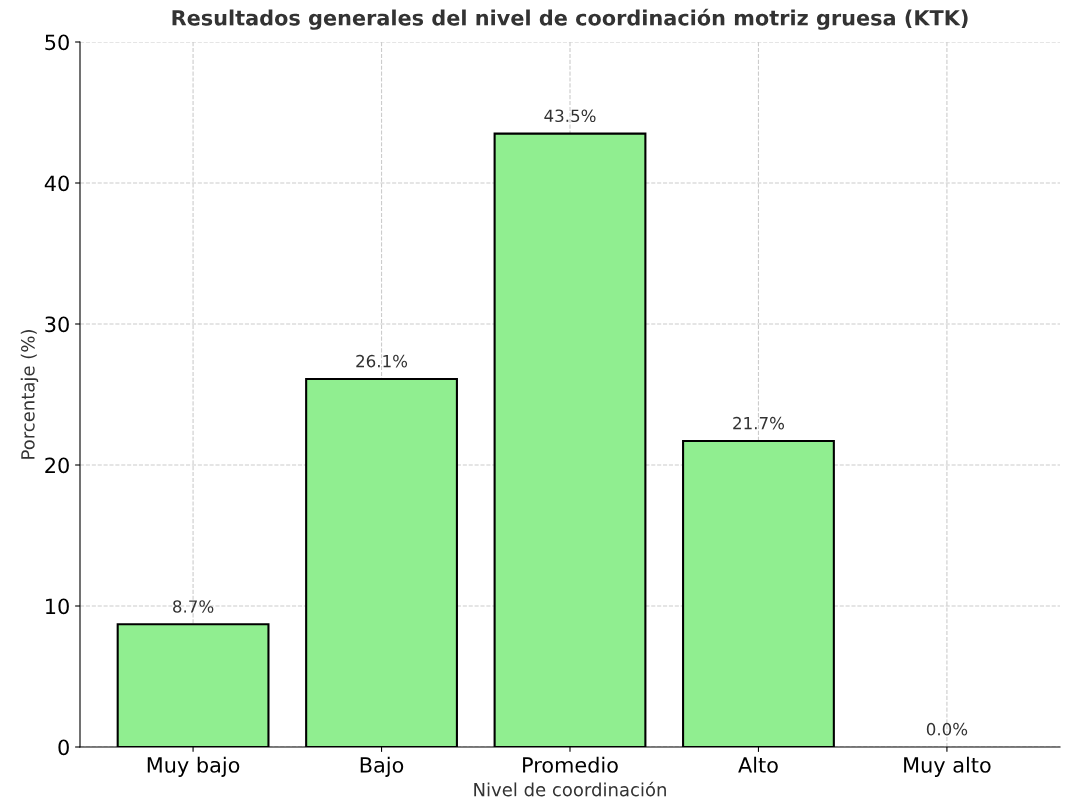 The width and height of the screenshot is (1078, 807). Describe the element at coordinates (758, 764) in the screenshot. I see `x-tick-label: Alto` at that location.